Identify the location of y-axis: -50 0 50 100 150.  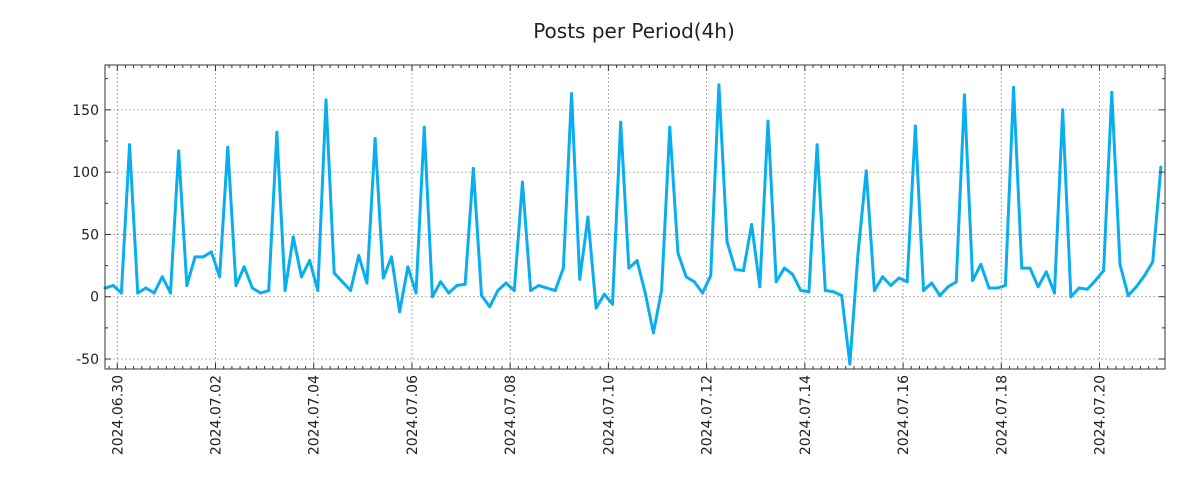
(85, 235).